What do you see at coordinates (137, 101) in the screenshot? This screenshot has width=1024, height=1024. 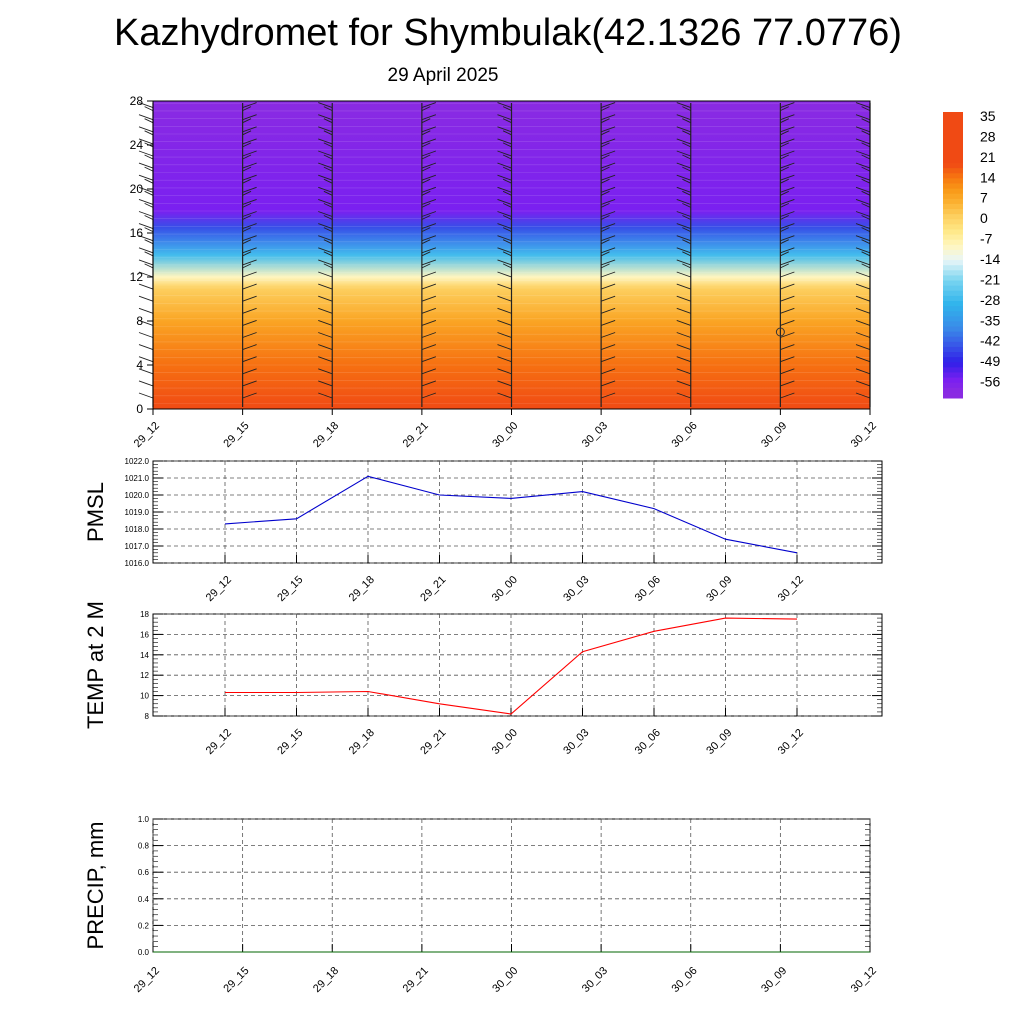 I see `y-tick-label: 28` at bounding box center [137, 101].